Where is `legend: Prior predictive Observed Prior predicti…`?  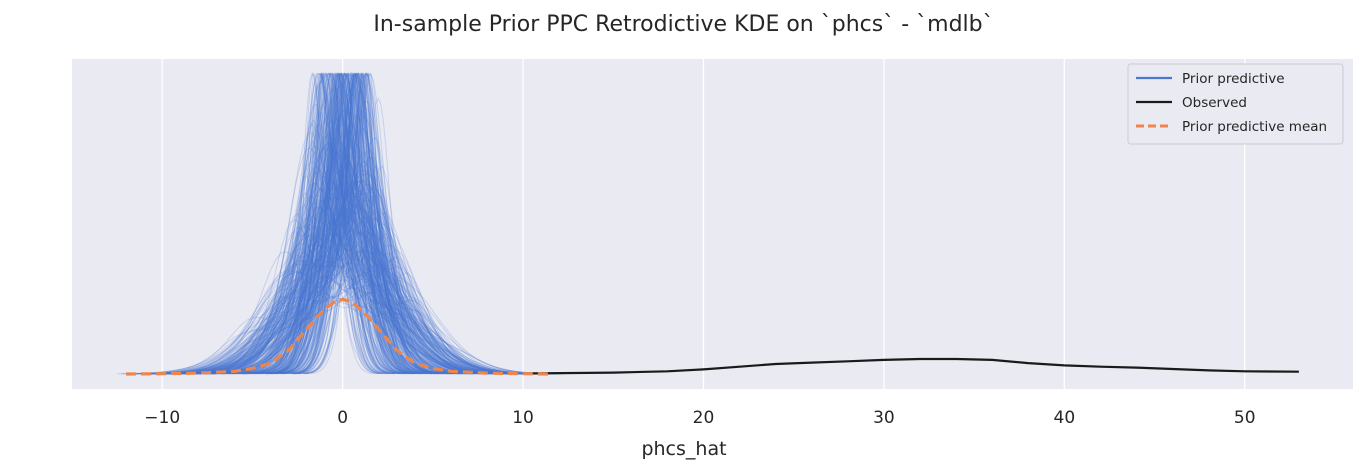
legend: Prior predictive Observed Prior predicti… is located at coordinates (1235, 104).